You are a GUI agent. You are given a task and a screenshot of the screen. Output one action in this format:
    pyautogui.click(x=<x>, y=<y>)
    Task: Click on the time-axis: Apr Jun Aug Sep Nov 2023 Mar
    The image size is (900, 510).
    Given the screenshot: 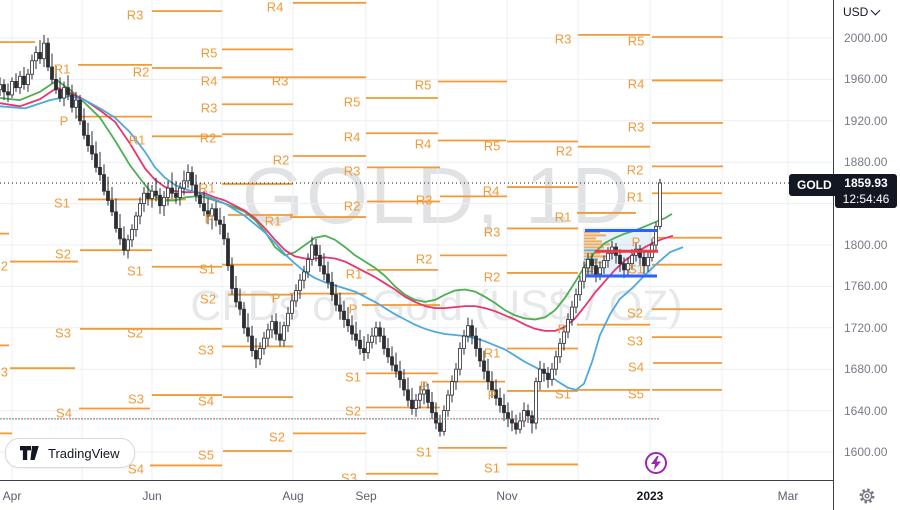 What is the action you would take?
    pyautogui.click(x=450, y=495)
    